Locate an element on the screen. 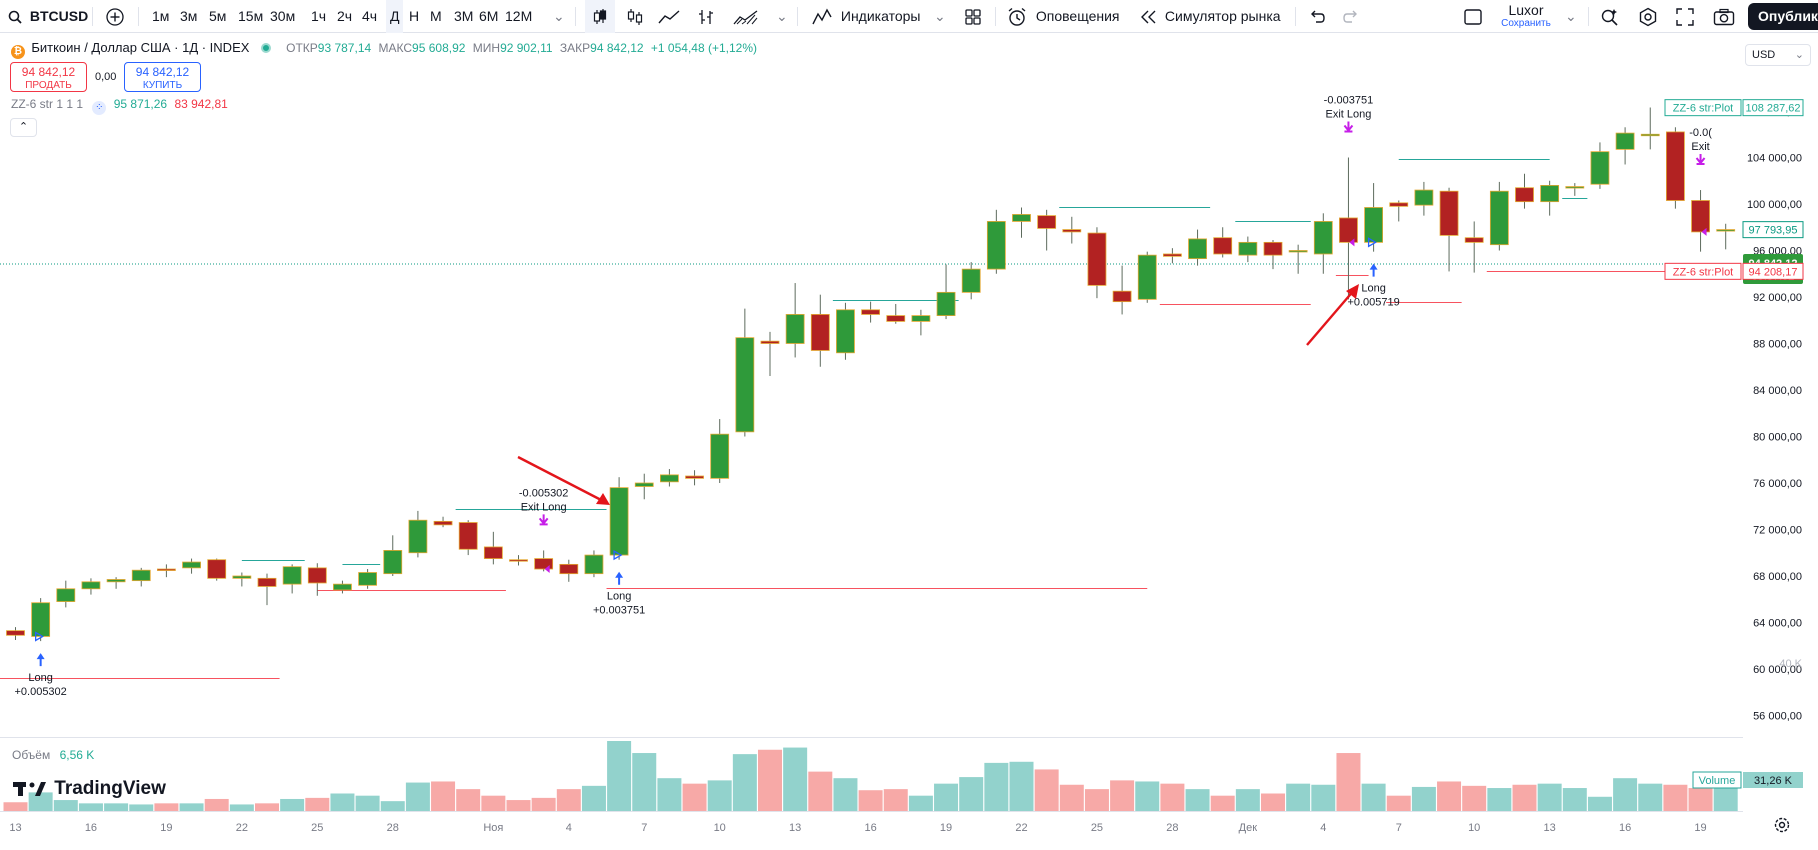  legend-indicator: ZZ-6 str 1 1 1 ⁘ 95 871,26 83 942,81 is located at coordinates (119, 106).